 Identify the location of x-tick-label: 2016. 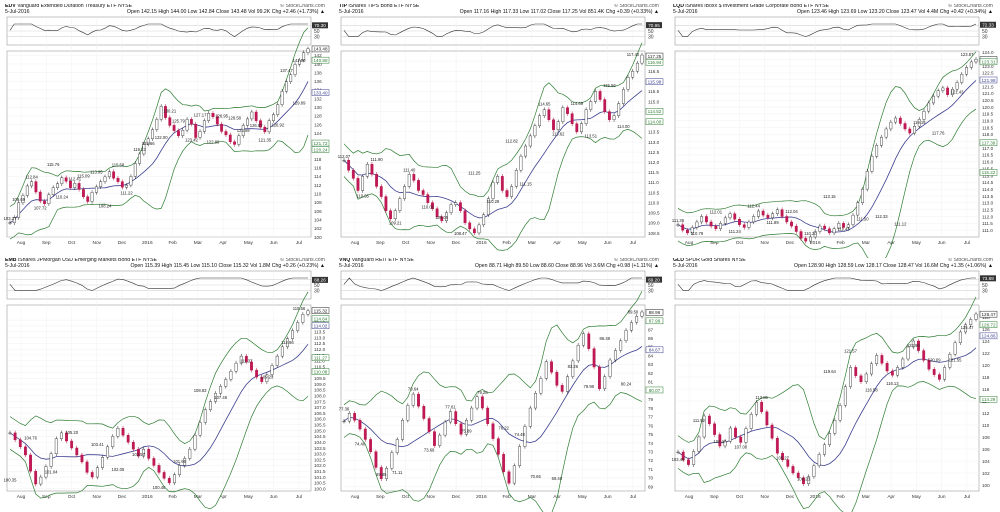
(481, 243).